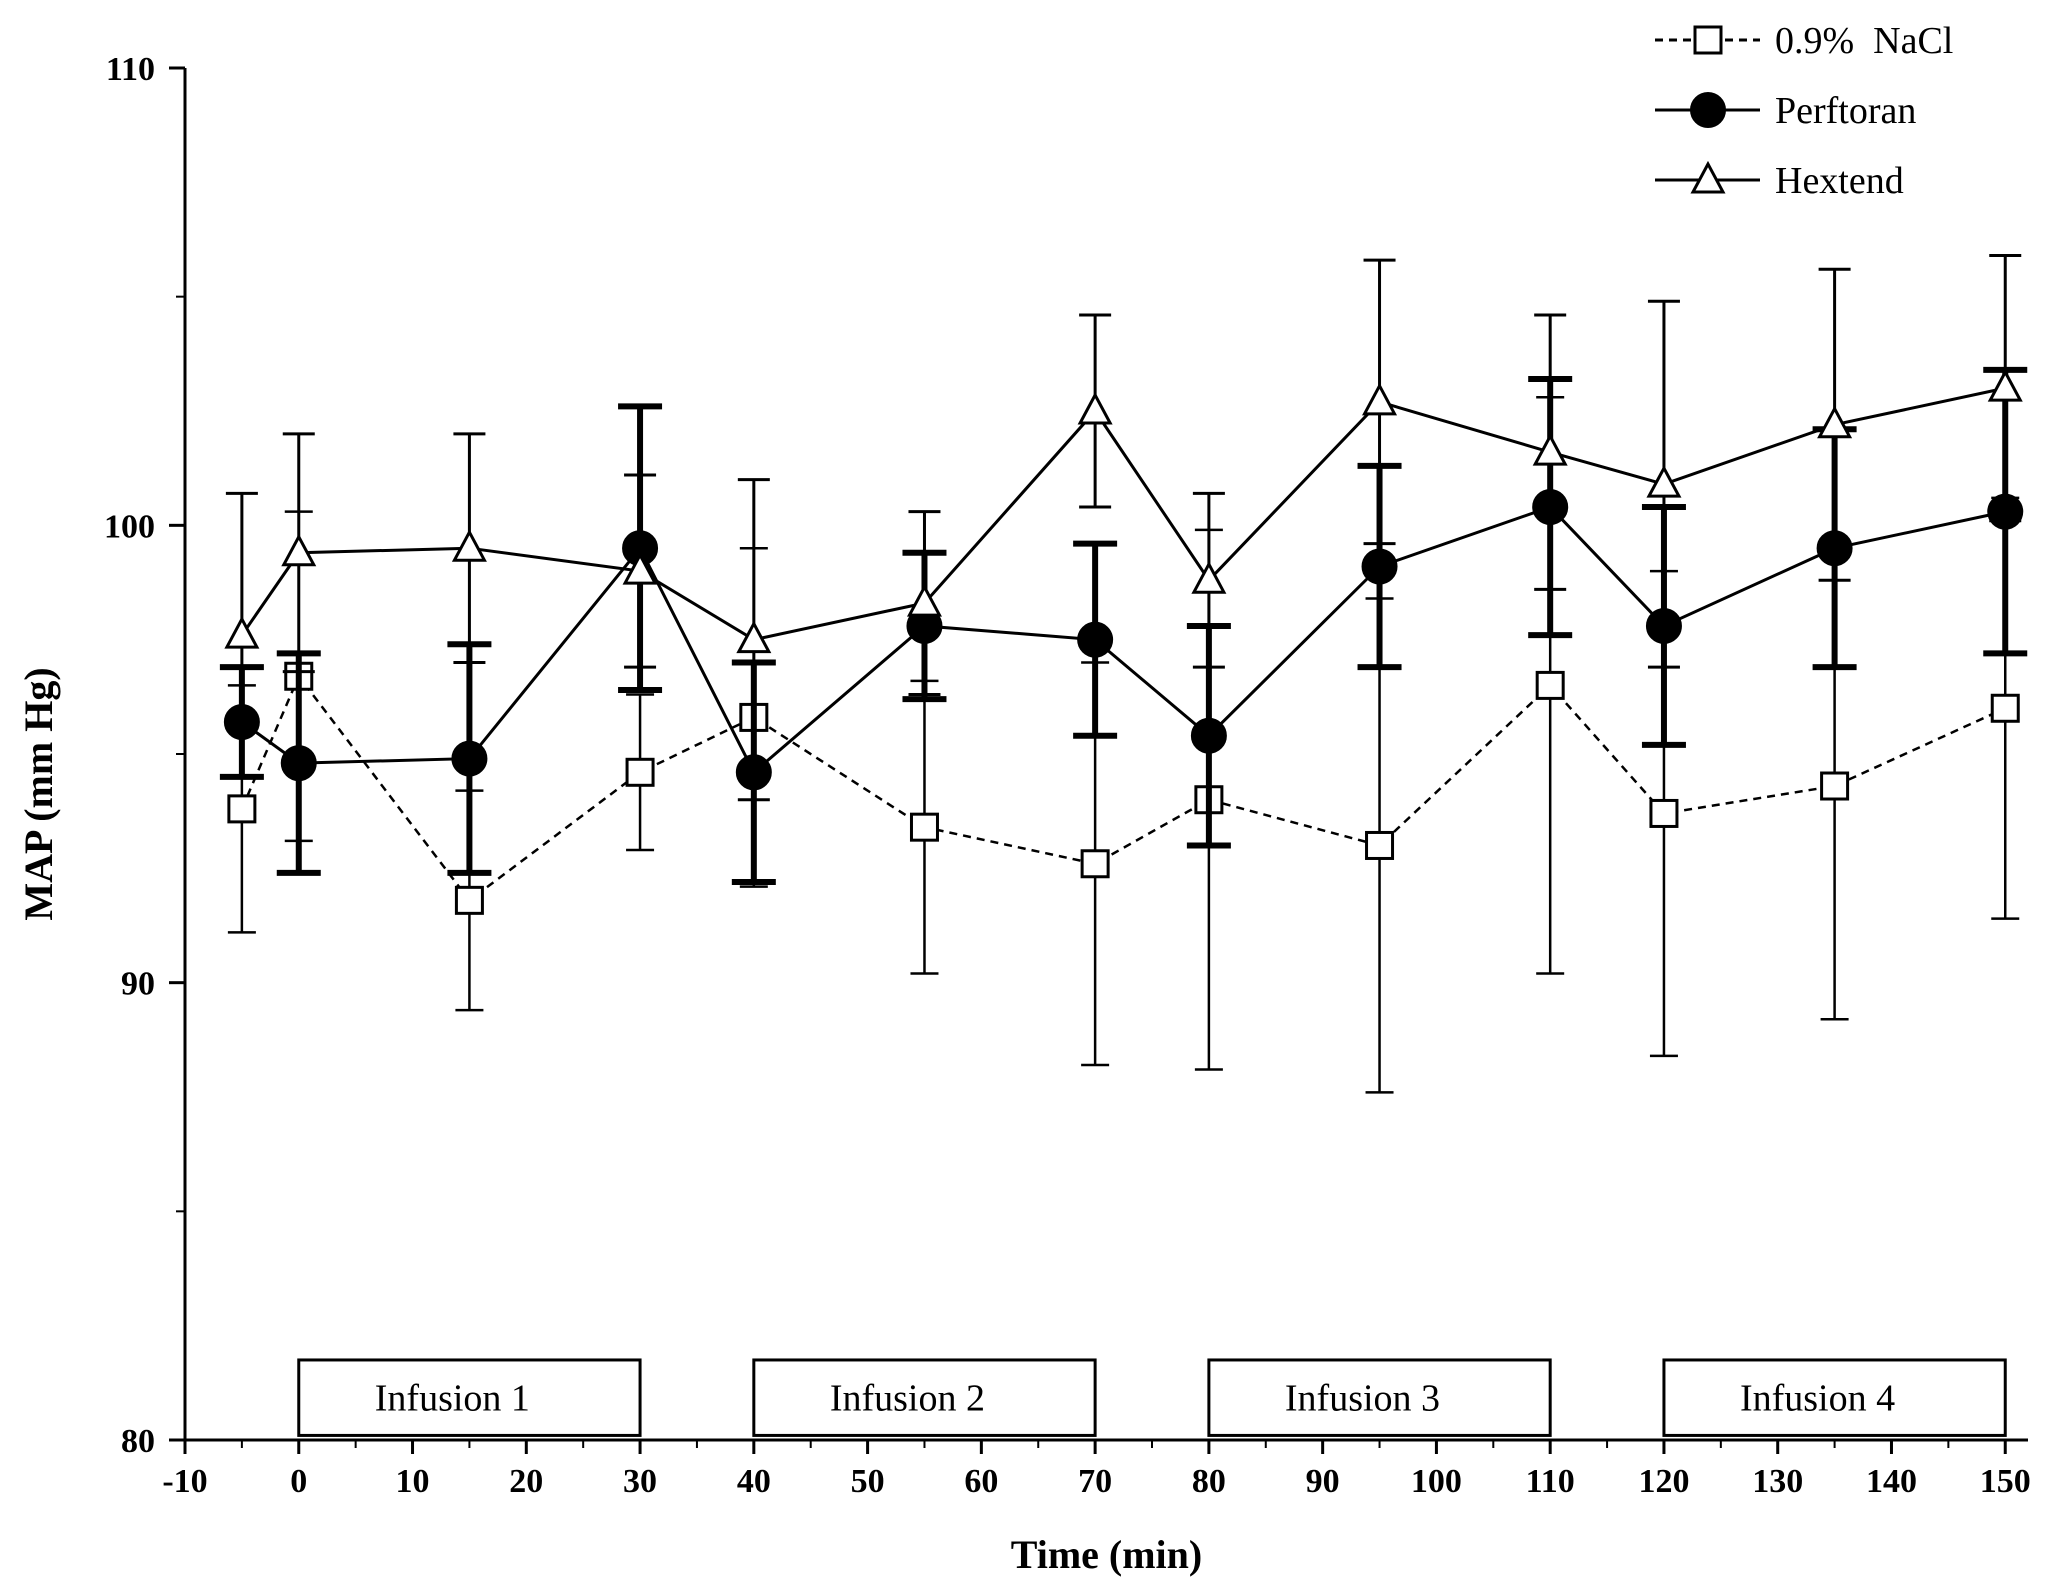  Describe the element at coordinates (640, 1481) in the screenshot. I see `x-tick-label: 30` at that location.